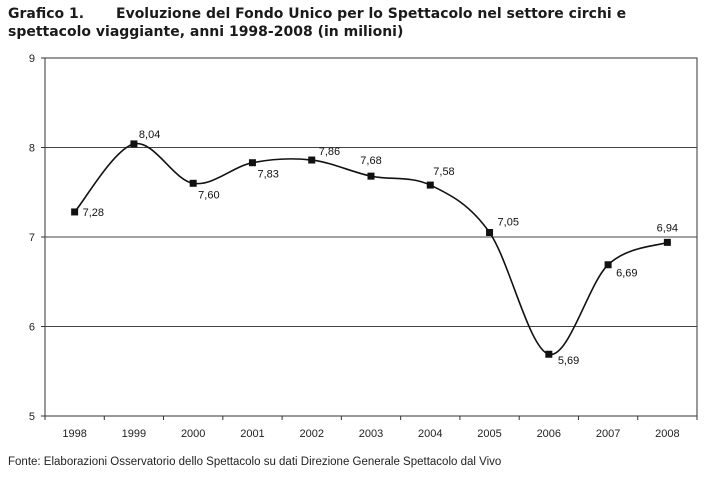  I want to click on x-tick-label-2005: 2005, so click(489, 434).